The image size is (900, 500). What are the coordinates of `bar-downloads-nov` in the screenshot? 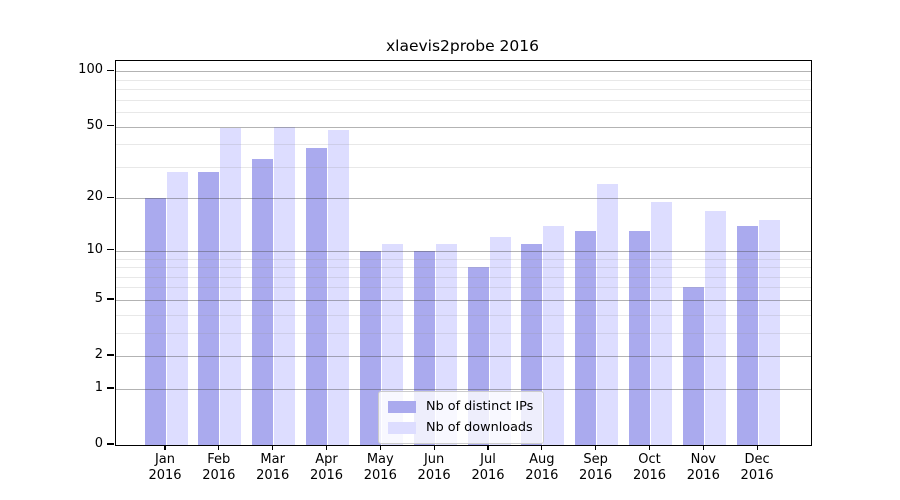 It's located at (715, 327).